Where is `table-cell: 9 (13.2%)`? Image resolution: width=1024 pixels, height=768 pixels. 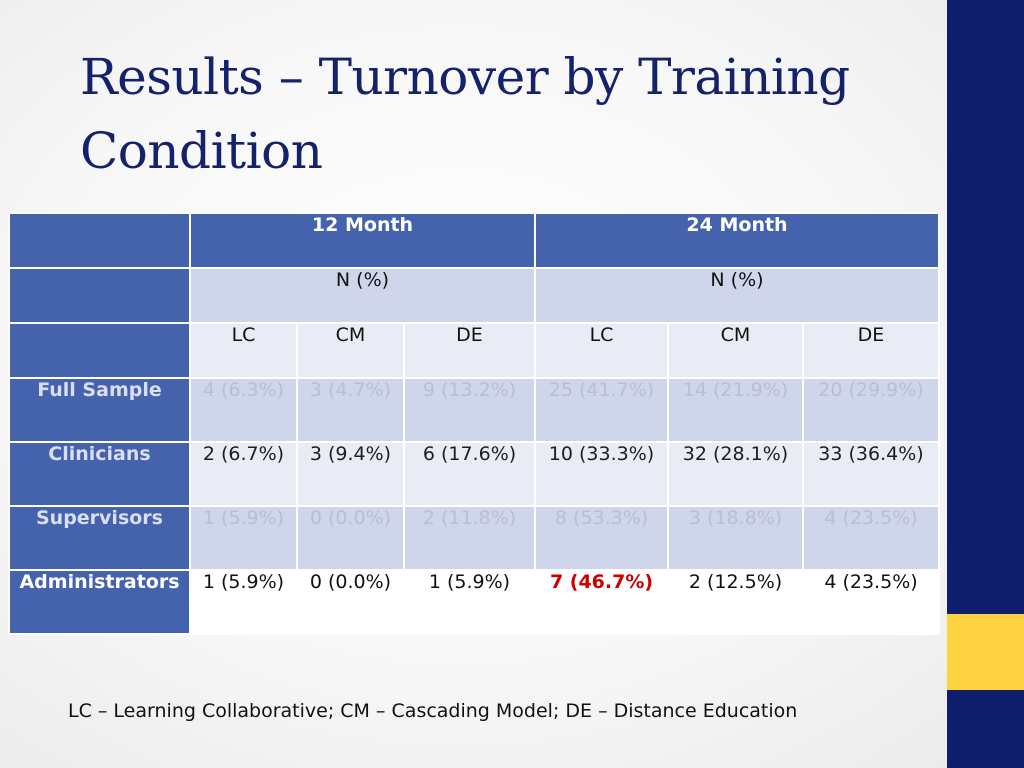
table-cell: 9 (13.2%) is located at coordinates (469, 410).